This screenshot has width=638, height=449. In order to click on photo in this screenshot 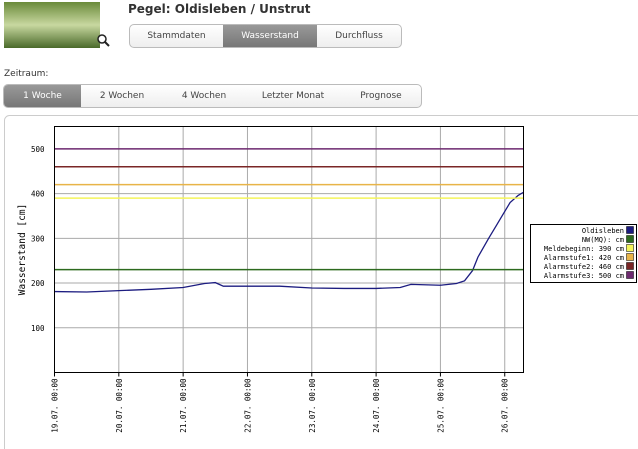, I will do `click(52, 25)`.